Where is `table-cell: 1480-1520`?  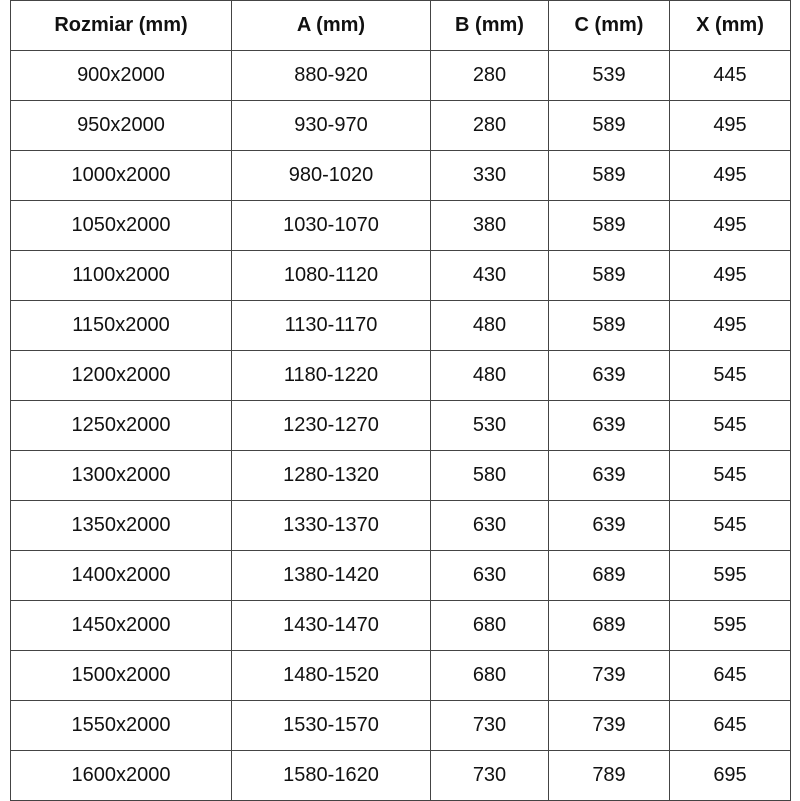 table-cell: 1480-1520 is located at coordinates (331, 675).